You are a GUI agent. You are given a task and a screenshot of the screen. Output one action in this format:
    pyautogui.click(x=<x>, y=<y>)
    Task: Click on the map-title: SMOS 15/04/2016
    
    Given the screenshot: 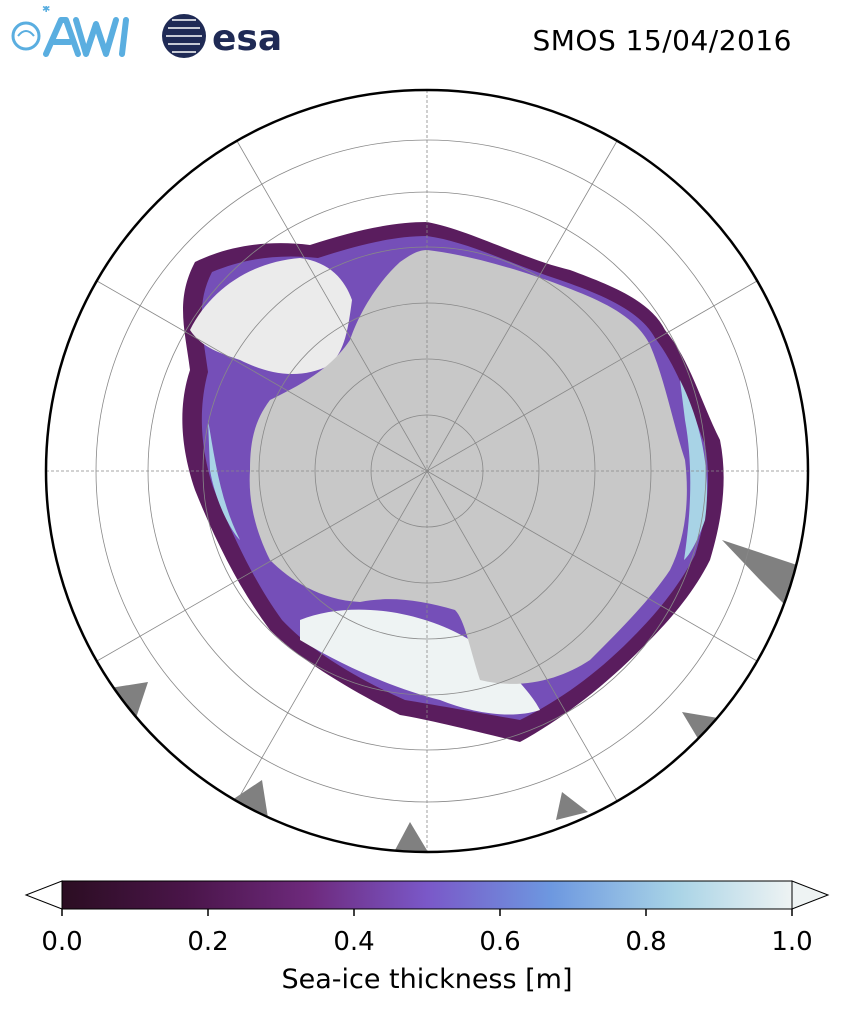 What is the action you would take?
    pyautogui.click(x=662, y=40)
    